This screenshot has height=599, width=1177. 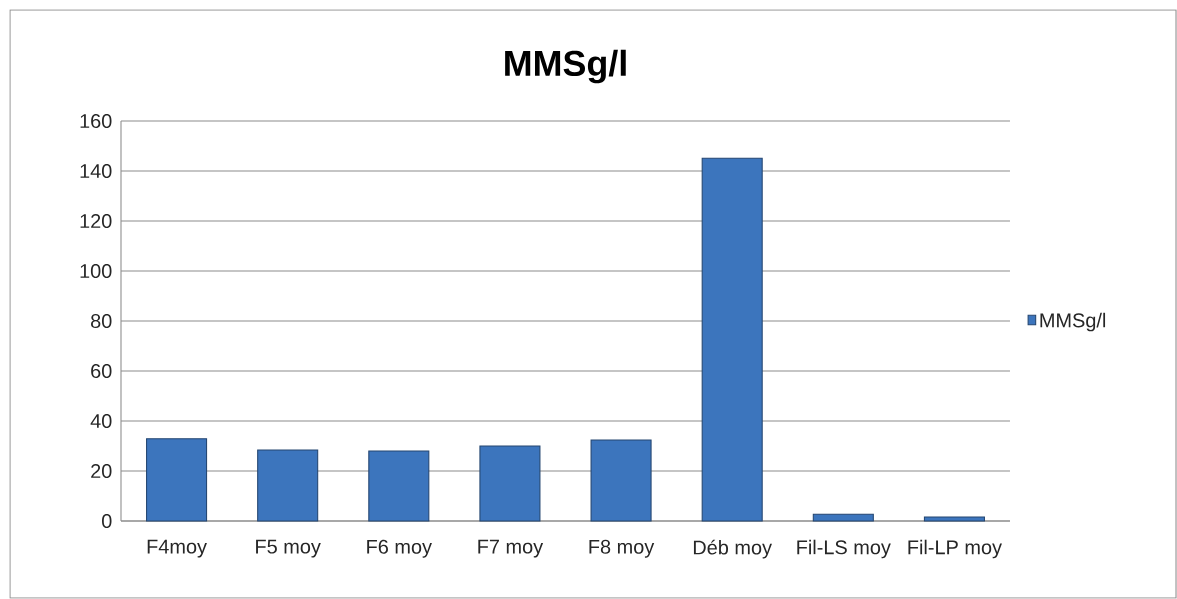 I want to click on y-tick-label: 0, so click(x=107, y=521).